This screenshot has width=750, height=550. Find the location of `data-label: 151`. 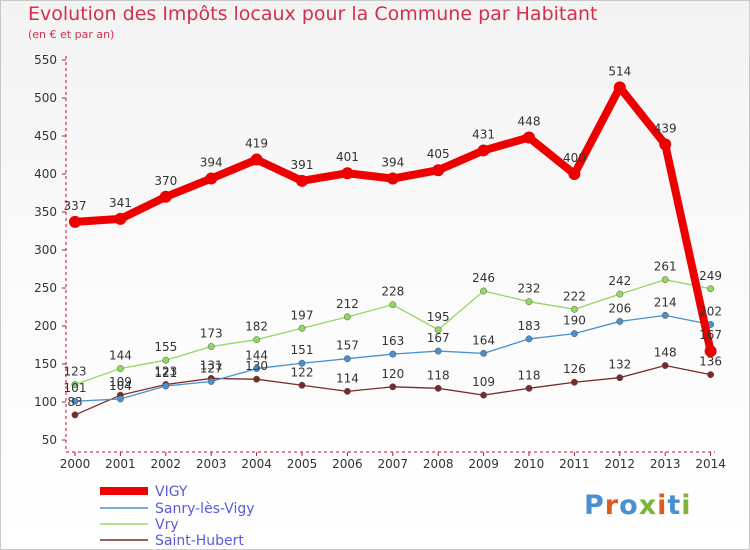

data-label: 151 is located at coordinates (302, 350).